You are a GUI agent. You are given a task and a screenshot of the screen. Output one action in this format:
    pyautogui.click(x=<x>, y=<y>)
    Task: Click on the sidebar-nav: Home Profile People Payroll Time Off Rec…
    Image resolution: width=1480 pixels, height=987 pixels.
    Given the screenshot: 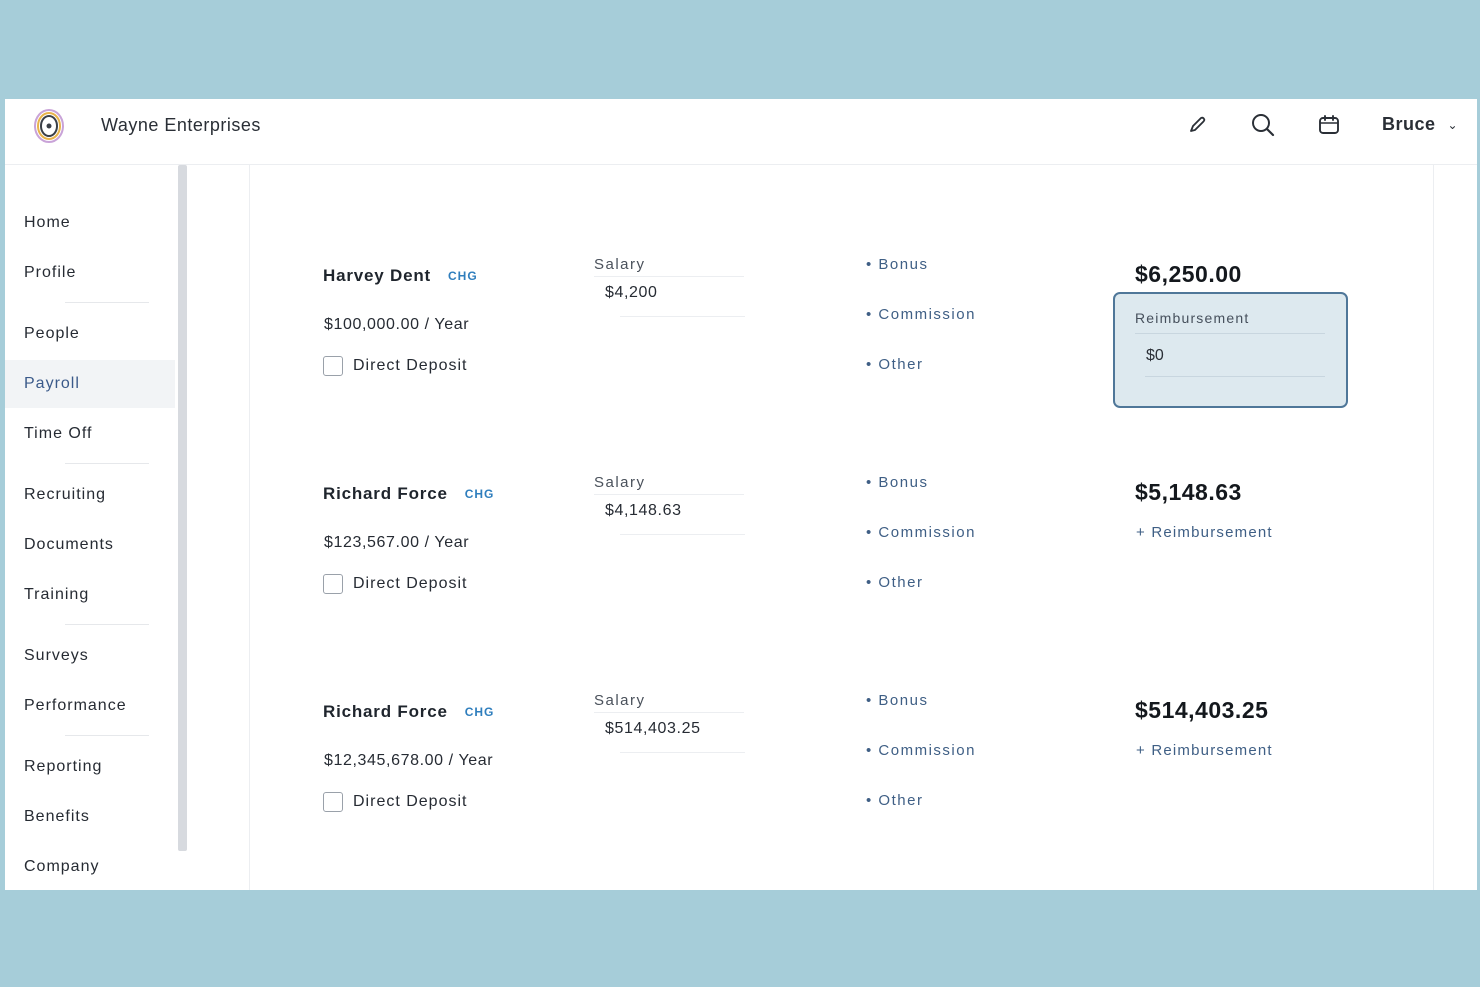 What is the action you would take?
    pyautogui.click(x=93, y=527)
    